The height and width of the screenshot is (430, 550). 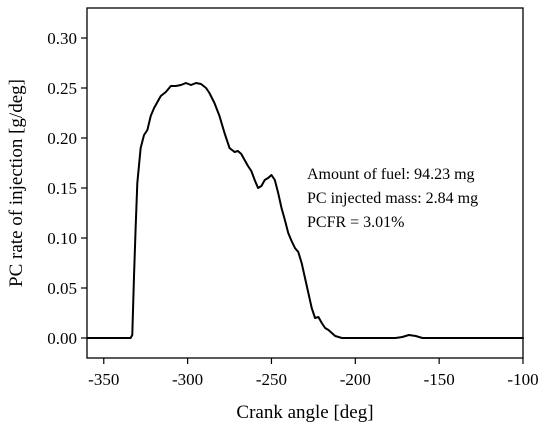 I want to click on y-tick-label: 0.00, so click(x=62, y=338).